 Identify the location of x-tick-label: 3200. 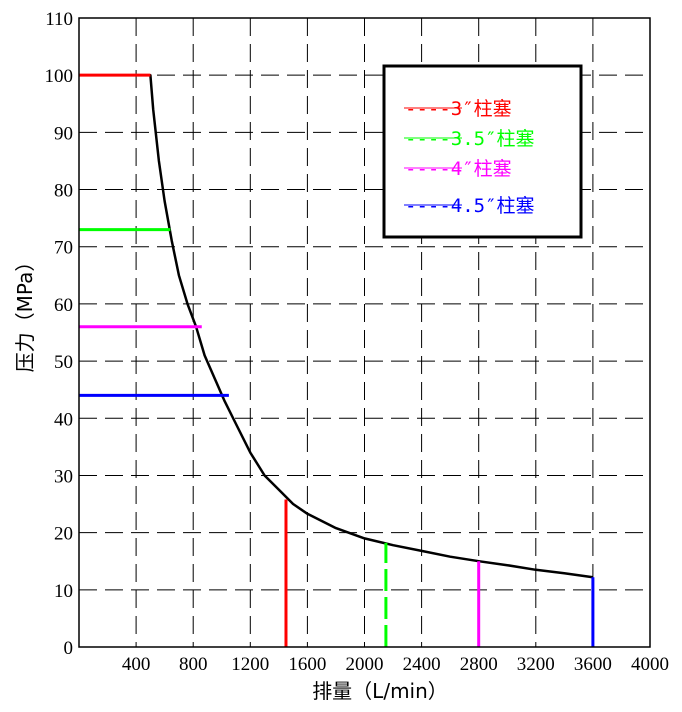
(536, 664).